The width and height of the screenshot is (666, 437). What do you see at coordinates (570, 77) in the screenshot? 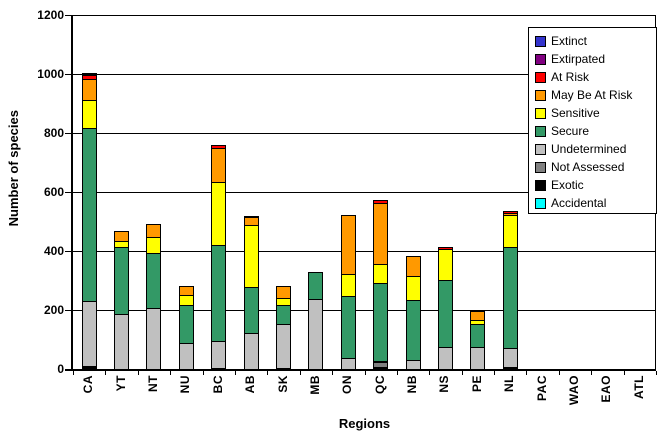
I see `legend-label: At Risk` at bounding box center [570, 77].